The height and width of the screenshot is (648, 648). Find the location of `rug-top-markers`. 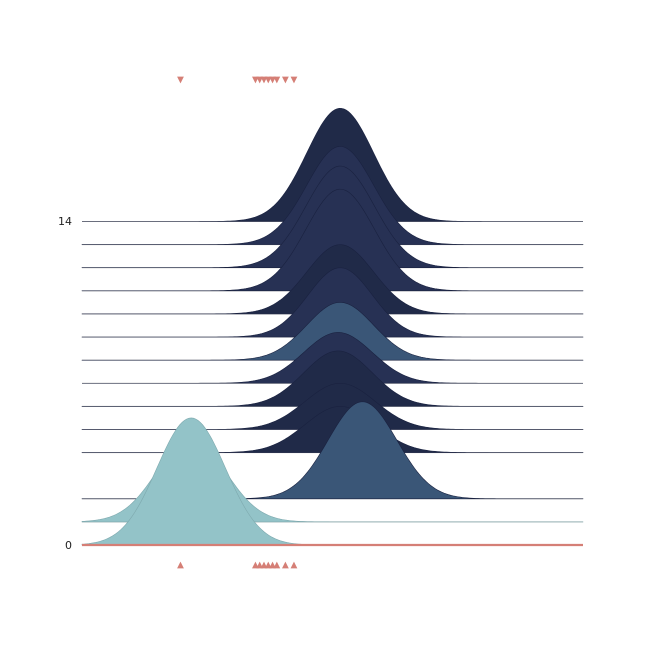

rug-top-markers is located at coordinates (237, 80).